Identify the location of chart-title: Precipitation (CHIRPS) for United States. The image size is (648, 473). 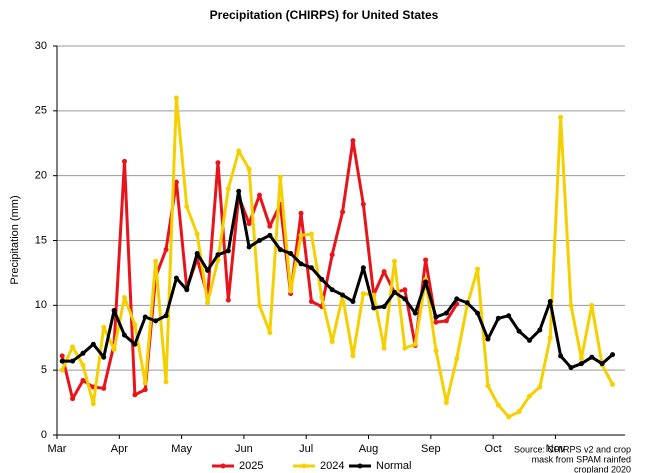
(324, 15).